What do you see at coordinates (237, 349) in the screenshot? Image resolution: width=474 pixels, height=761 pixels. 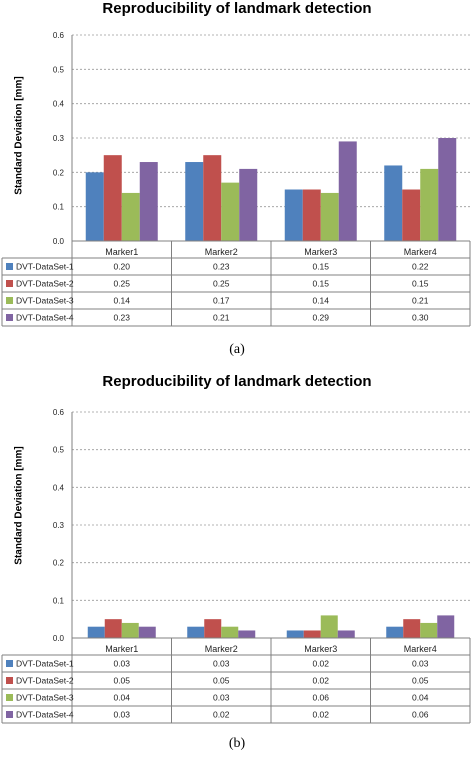 I see `panel-caption: (a)` at bounding box center [237, 349].